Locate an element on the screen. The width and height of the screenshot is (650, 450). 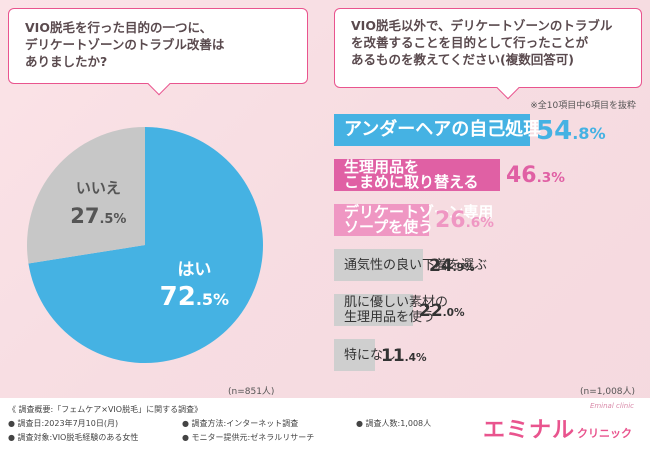
brand-english: Eminal clinic is located at coordinates (611, 406).